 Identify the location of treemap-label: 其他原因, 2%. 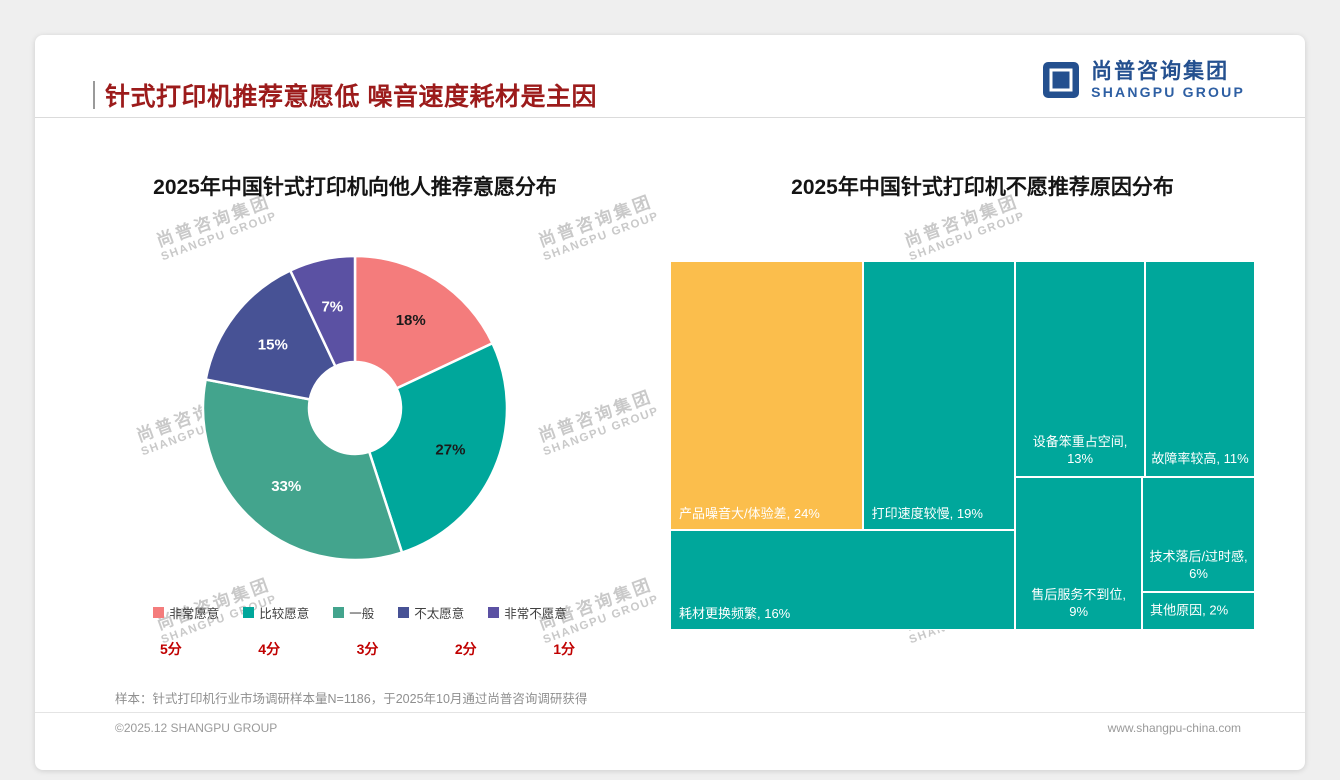
(1189, 610).